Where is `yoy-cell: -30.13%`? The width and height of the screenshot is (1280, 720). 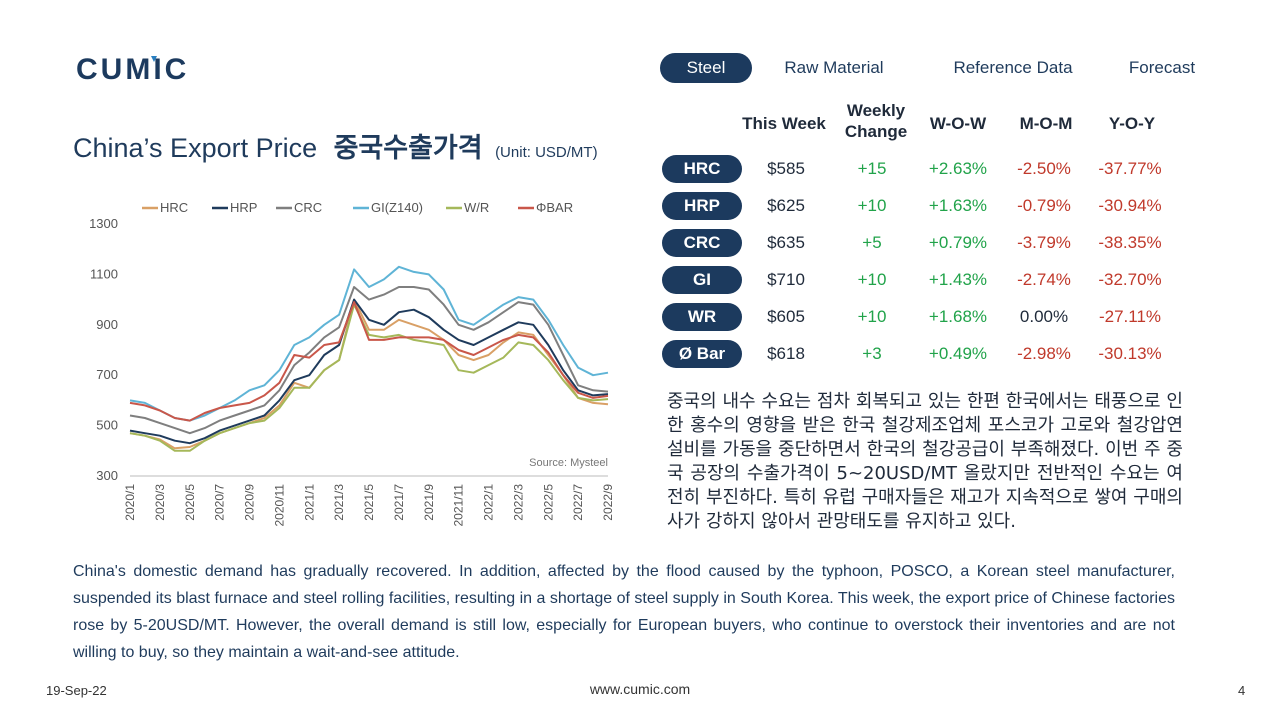
yoy-cell: -30.13% is located at coordinates (1130, 353).